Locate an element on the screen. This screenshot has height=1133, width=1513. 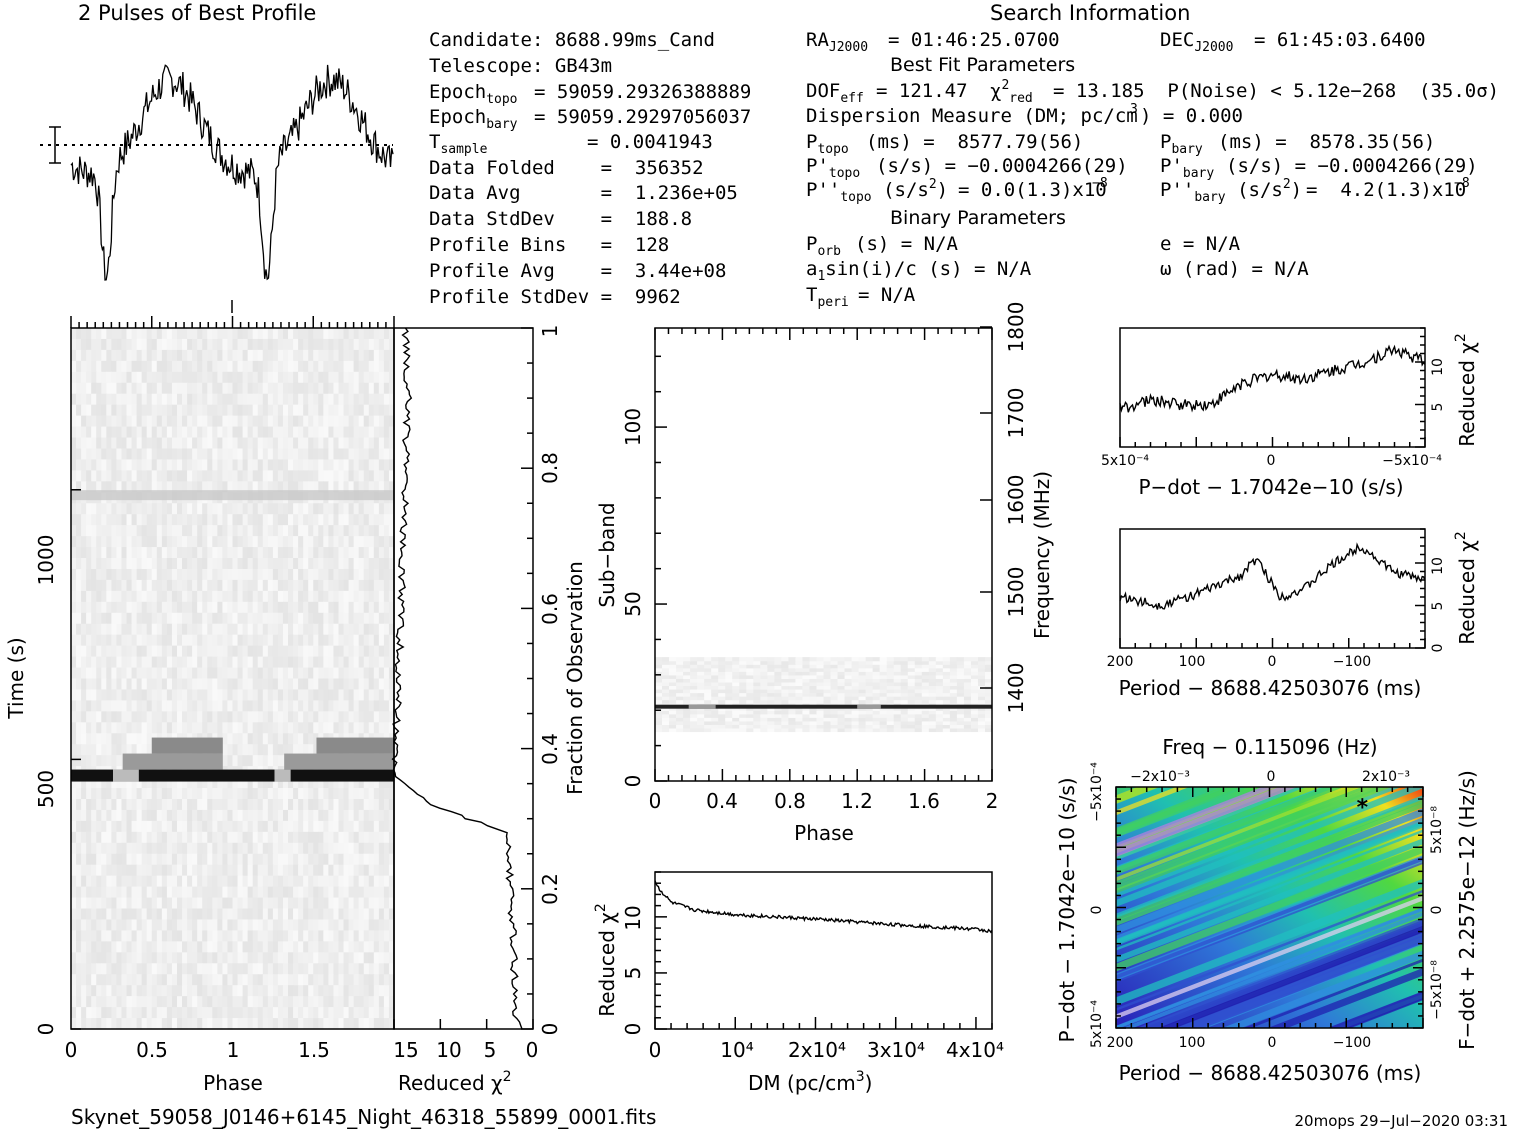
info-ecc: e = N/A is located at coordinates (1200, 244).